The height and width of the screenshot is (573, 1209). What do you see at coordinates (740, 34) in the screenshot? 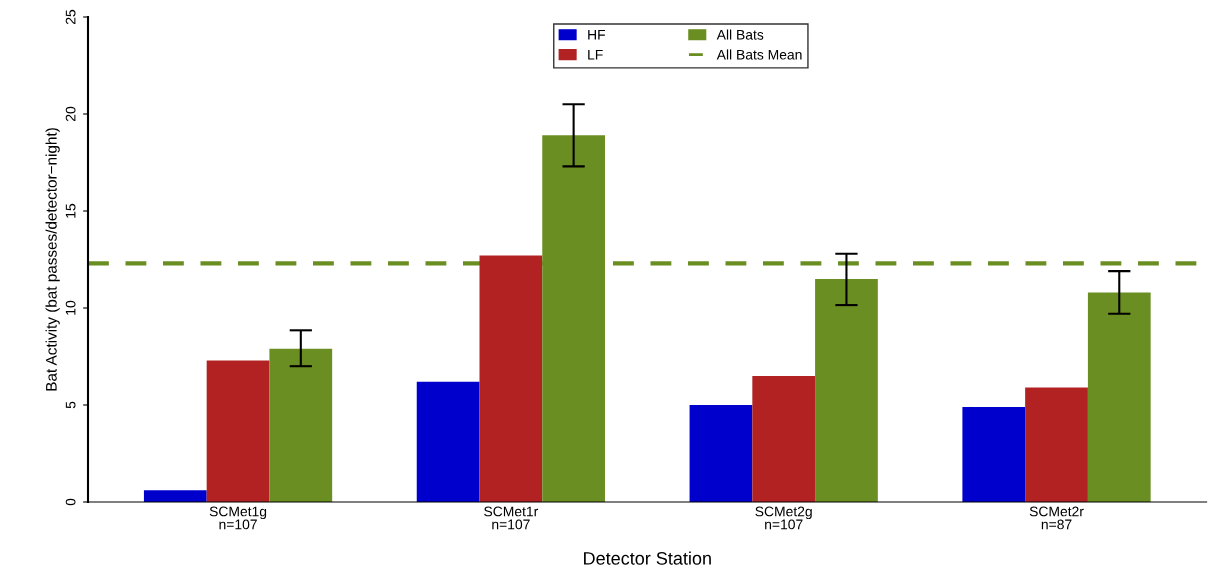
I see `legend-label: All Bats` at bounding box center [740, 34].